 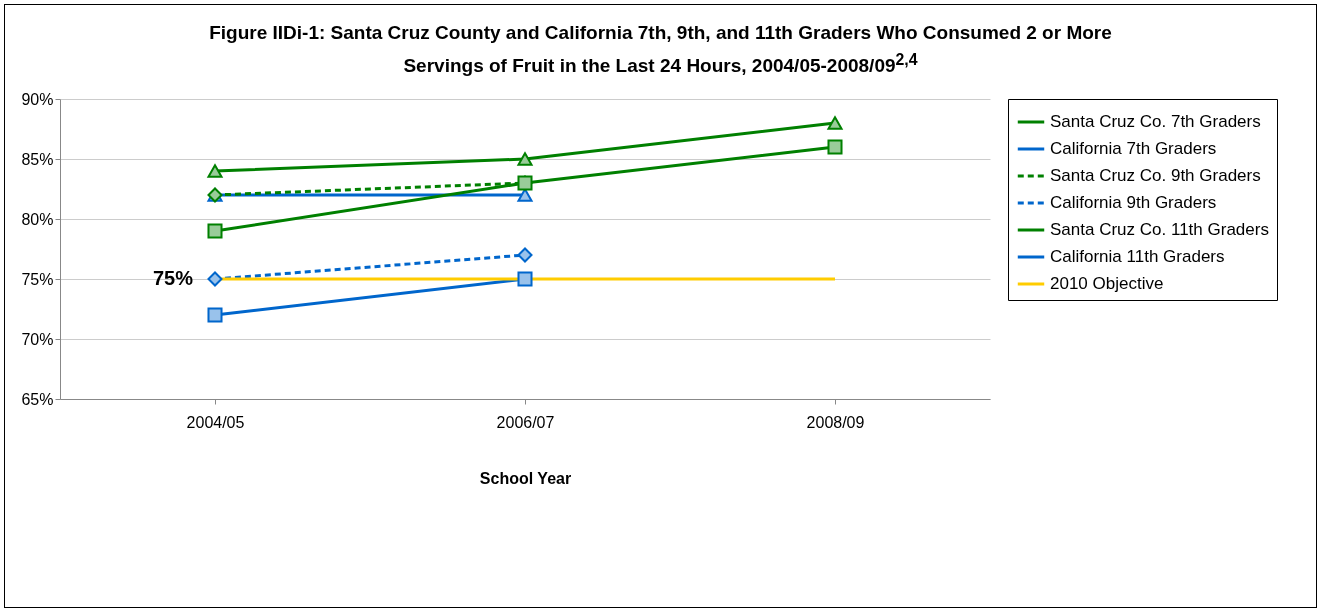 I want to click on y-tick-label: 90%, so click(x=37, y=99).